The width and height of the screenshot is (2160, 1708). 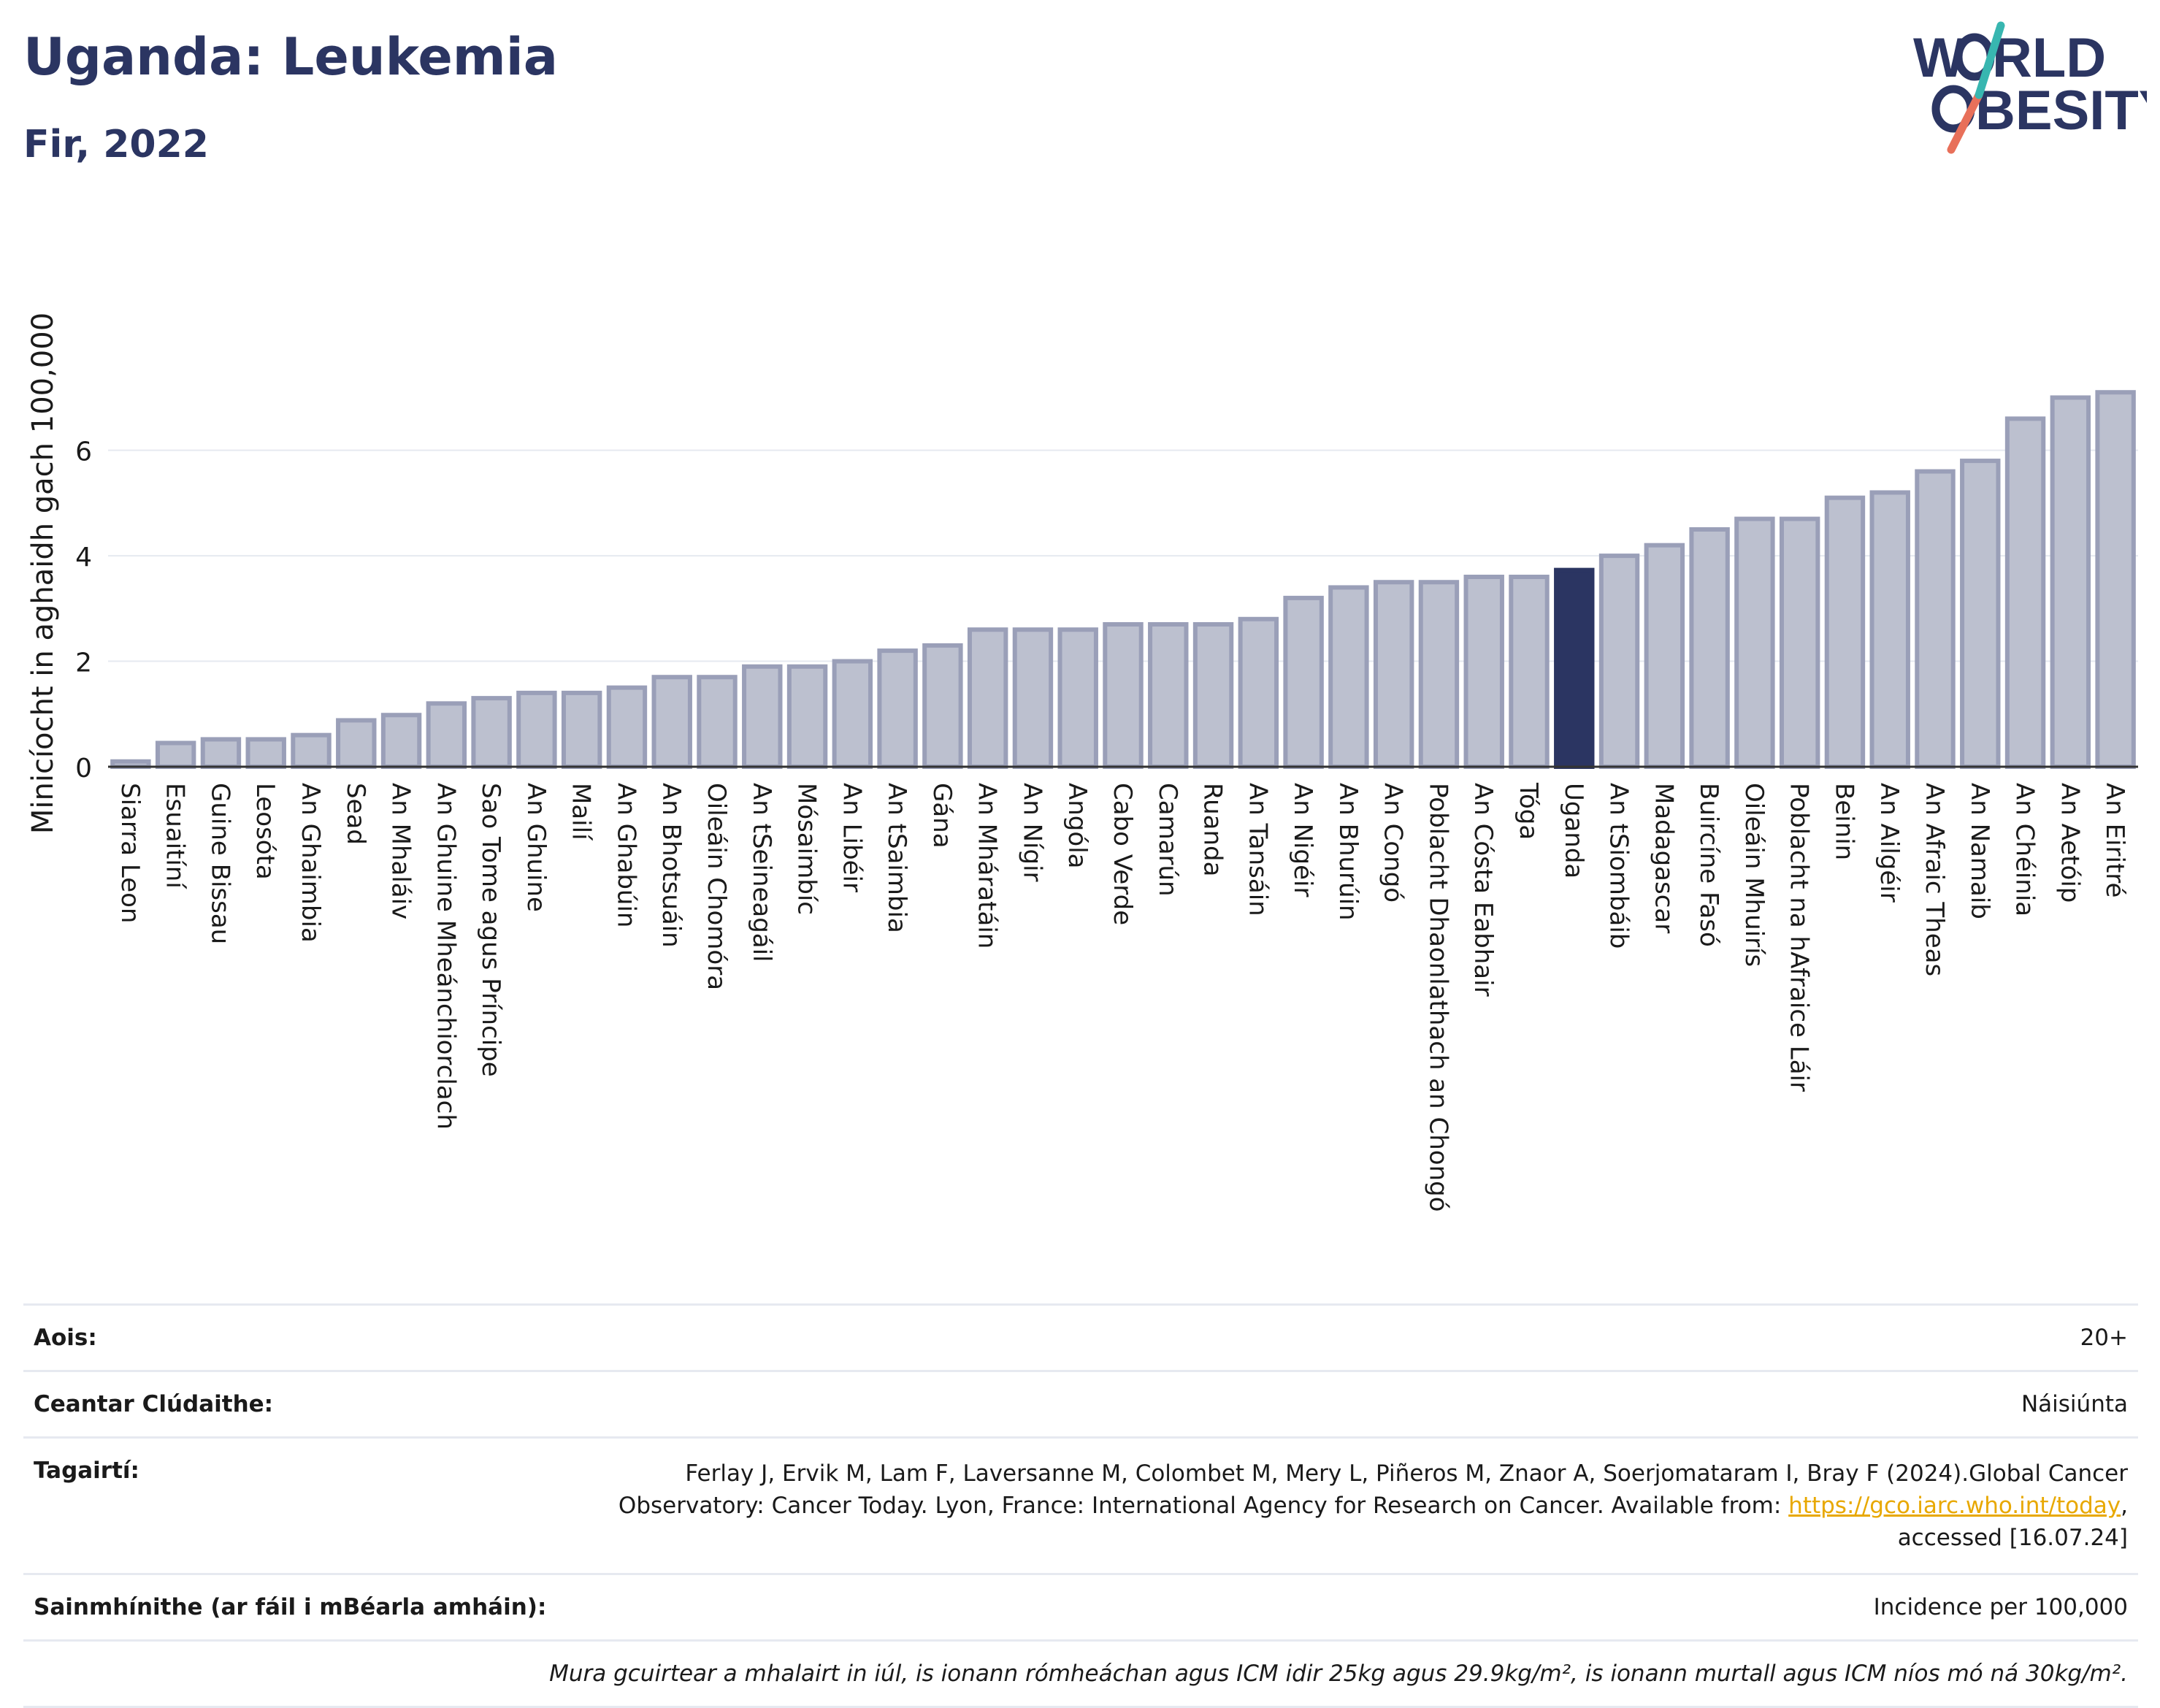 What do you see at coordinates (942, 706) in the screenshot?
I see `bar-gána` at bounding box center [942, 706].